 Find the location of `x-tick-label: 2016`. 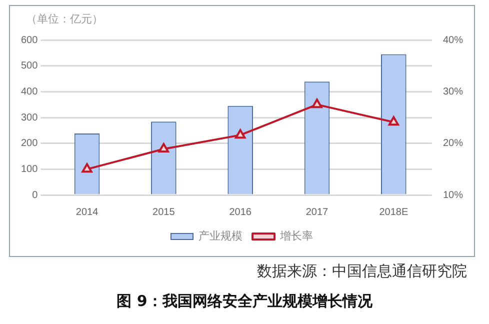

x-tick-label: 2016 is located at coordinates (240, 212).